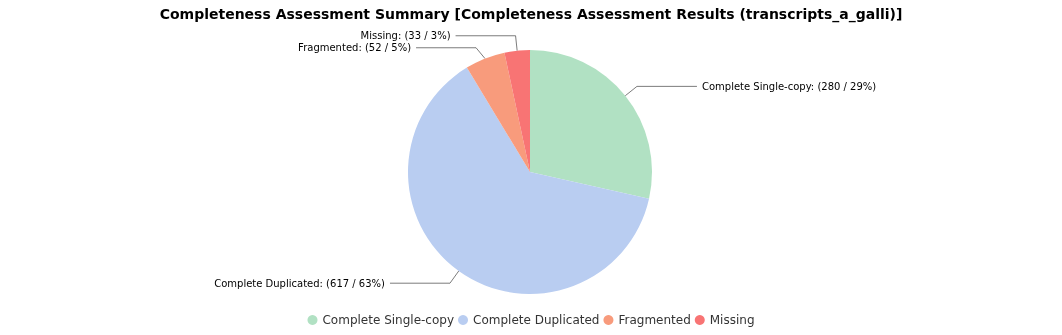  I want to click on data-label: Complete Single-copy: (280 / 29%), so click(789, 86).